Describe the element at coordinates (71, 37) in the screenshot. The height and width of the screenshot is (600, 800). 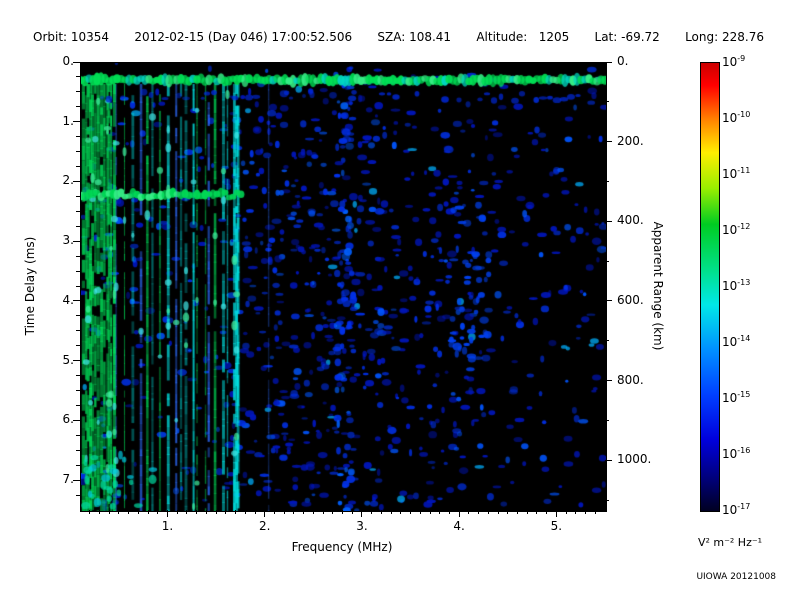
I see `orbit-label: Orbit: 10354` at that location.